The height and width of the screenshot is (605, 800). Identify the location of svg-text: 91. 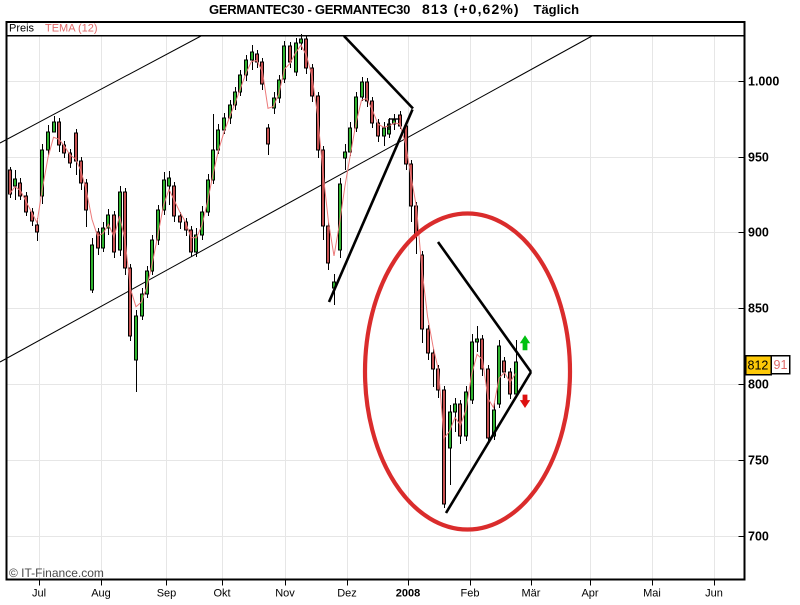
(781, 365).